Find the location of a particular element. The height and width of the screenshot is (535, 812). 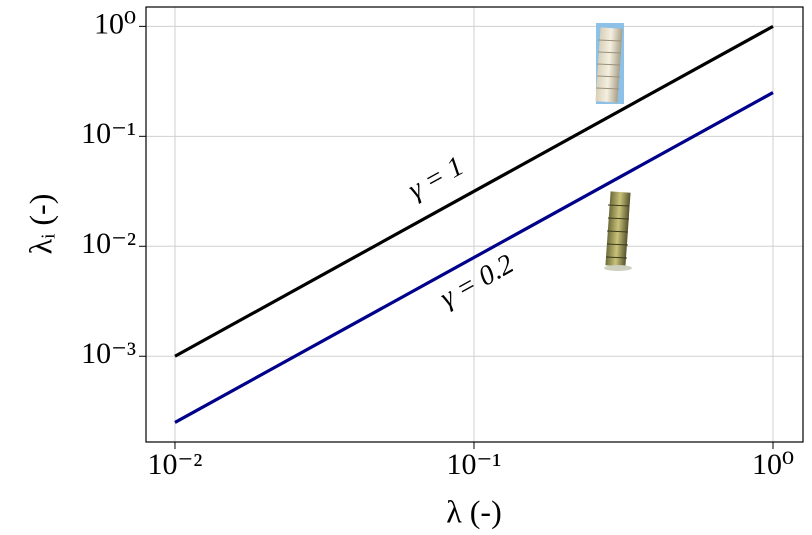

y-tick-label: 10⁻³ is located at coordinates (108, 353).